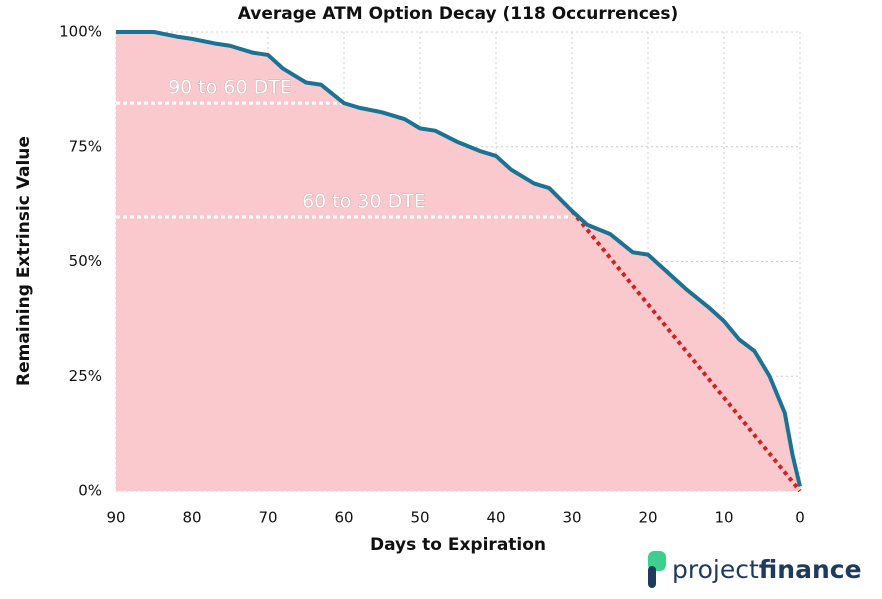 The height and width of the screenshot is (599, 882). I want to click on annotation-label: 90 to 60 DTE, so click(230, 88).